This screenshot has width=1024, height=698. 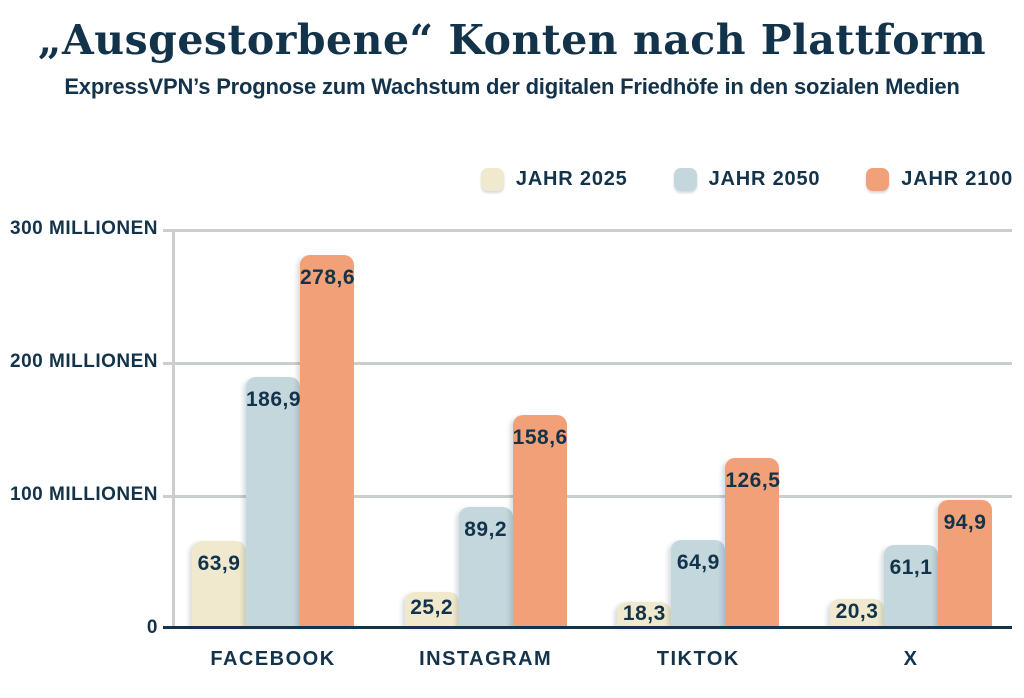 I want to click on legend-label: JAHR 2025, so click(x=571, y=179).